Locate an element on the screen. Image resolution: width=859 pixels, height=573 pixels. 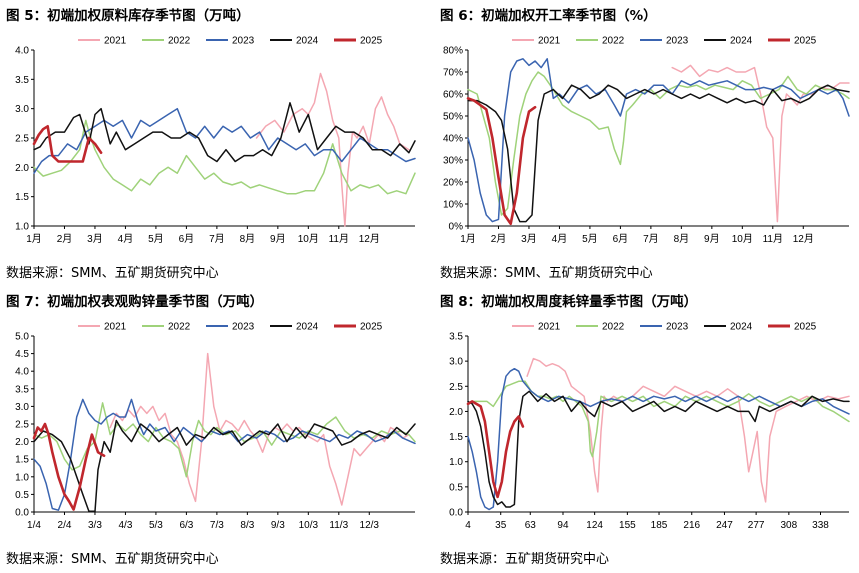
x-tick-label: 11月 is located at coordinates (773, 239).